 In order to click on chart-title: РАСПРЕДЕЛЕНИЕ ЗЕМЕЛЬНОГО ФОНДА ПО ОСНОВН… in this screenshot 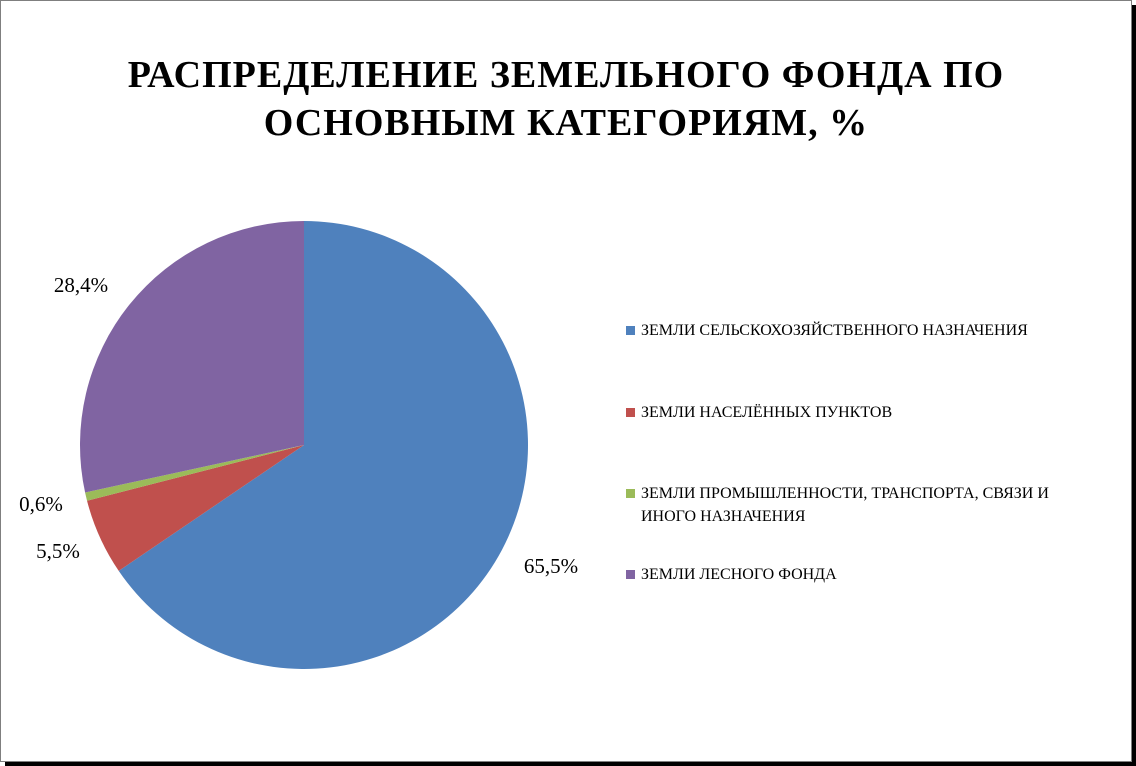, I will do `click(566, 99)`.